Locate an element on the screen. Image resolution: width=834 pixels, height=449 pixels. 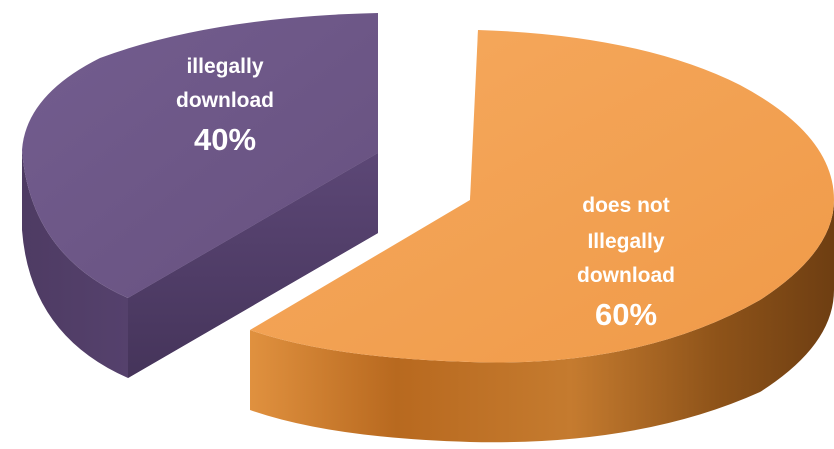
slice-label-illegally-download-line-1: illegally is located at coordinates (224, 66).